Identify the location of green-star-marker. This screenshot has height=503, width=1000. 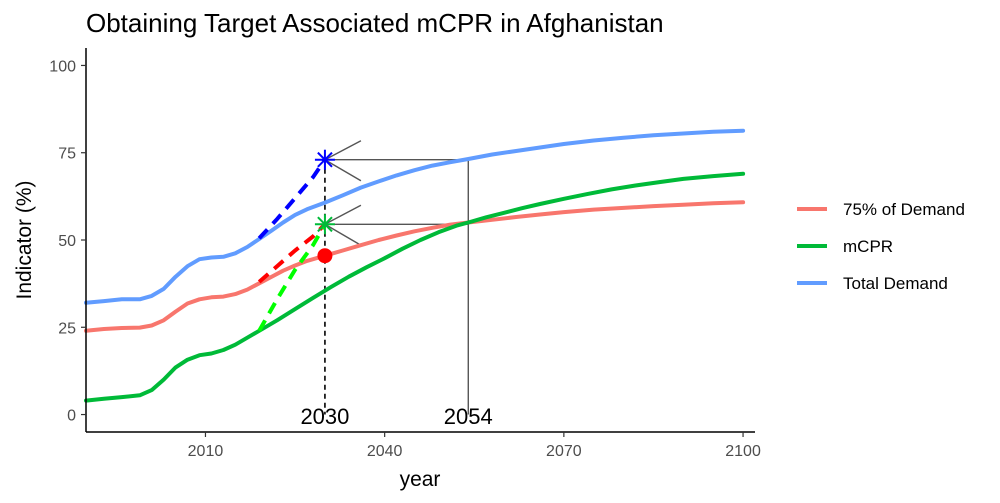
(324, 224).